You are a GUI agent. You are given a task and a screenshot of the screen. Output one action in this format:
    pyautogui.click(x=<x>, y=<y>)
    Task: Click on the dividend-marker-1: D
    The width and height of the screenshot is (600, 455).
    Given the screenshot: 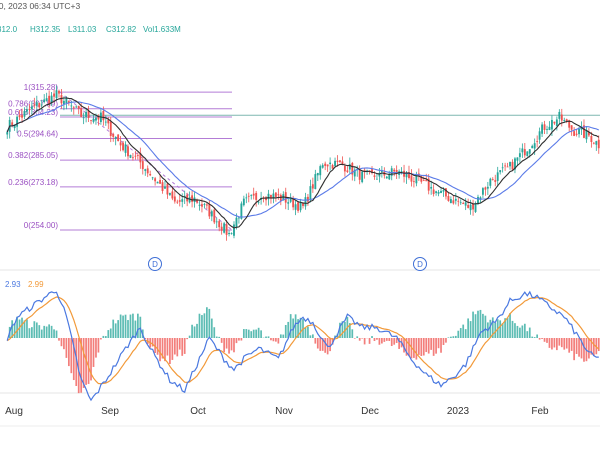 What is the action you would take?
    pyautogui.click(x=155, y=264)
    